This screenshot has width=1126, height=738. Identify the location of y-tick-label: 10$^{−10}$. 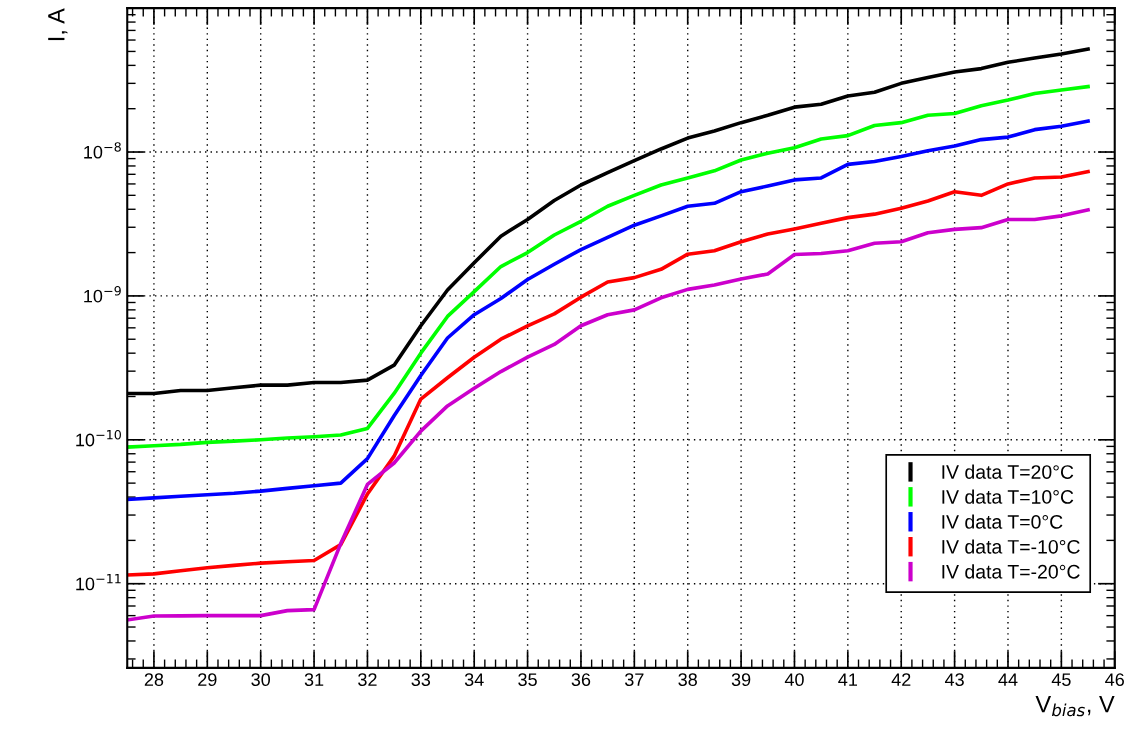
(98, 438).